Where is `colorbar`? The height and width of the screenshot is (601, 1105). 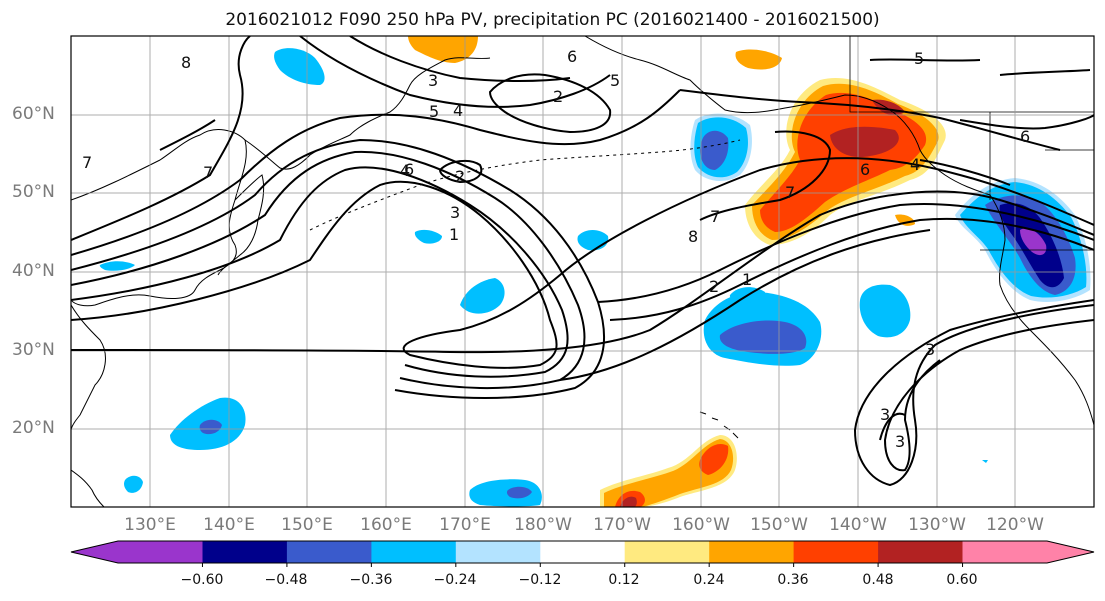
colorbar is located at coordinates (582, 553).